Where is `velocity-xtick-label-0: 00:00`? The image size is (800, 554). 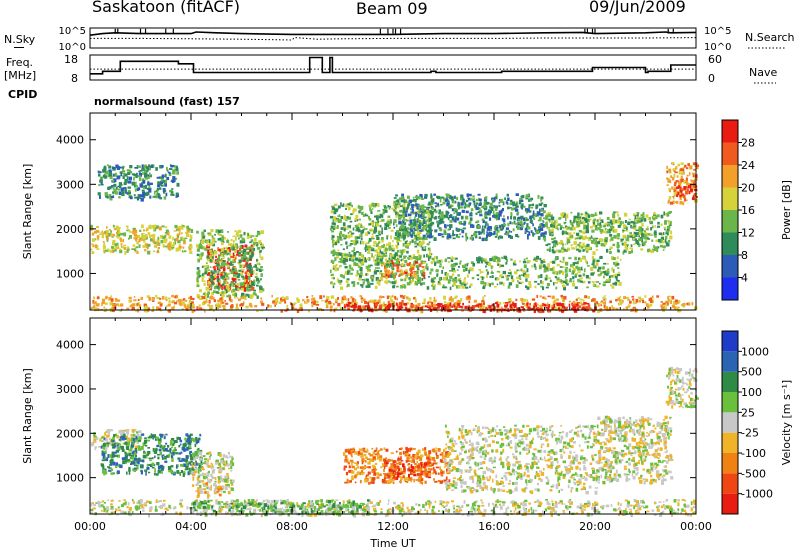
velocity-xtick-label-0: 00:00 is located at coordinates (90, 526).